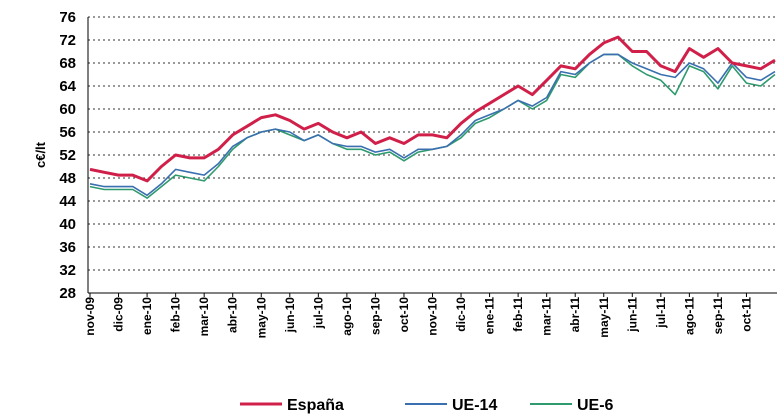 The width and height of the screenshot is (777, 419). Describe the element at coordinates (433, 316) in the screenshot. I see `x-tick-label: nov-10` at that location.